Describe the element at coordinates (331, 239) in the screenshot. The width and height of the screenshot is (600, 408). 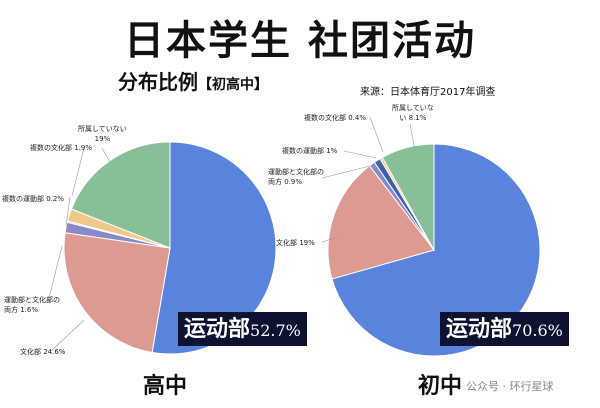
I see `jh-leader-culture` at that location.